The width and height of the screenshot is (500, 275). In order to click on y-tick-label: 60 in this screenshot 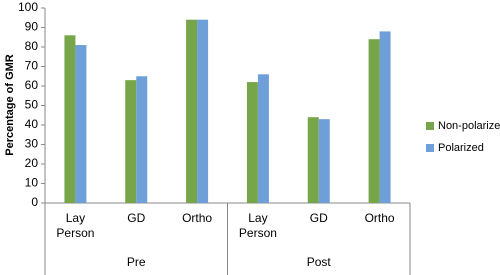, I will do `click(32, 85)`.